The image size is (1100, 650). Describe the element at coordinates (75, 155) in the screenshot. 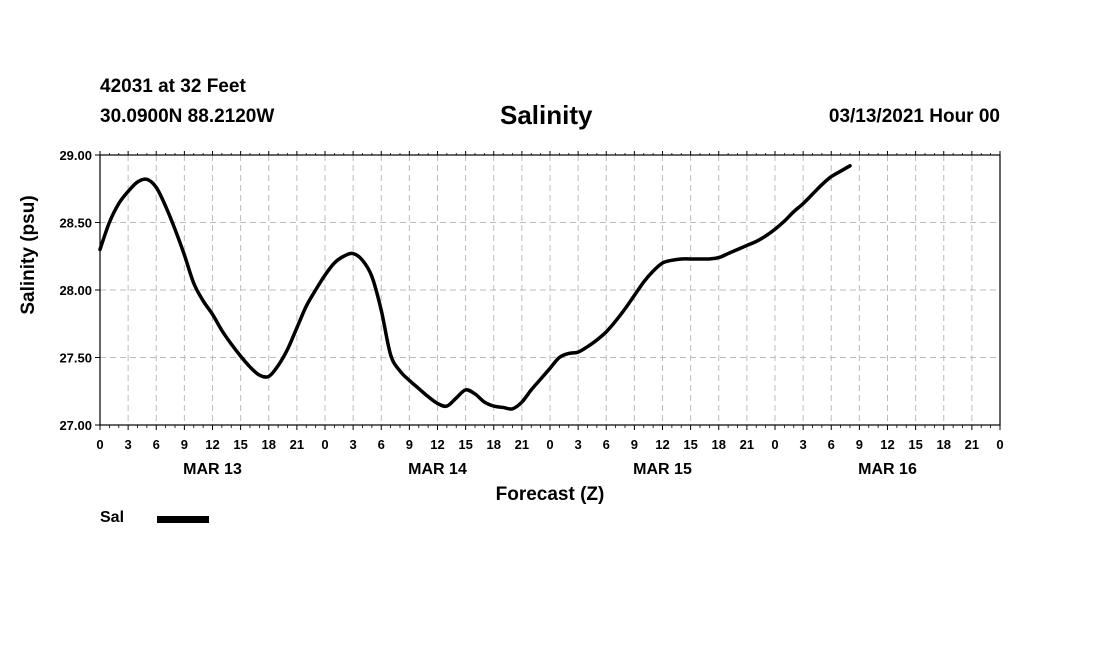

I see `y-tick-label: 29.00` at that location.